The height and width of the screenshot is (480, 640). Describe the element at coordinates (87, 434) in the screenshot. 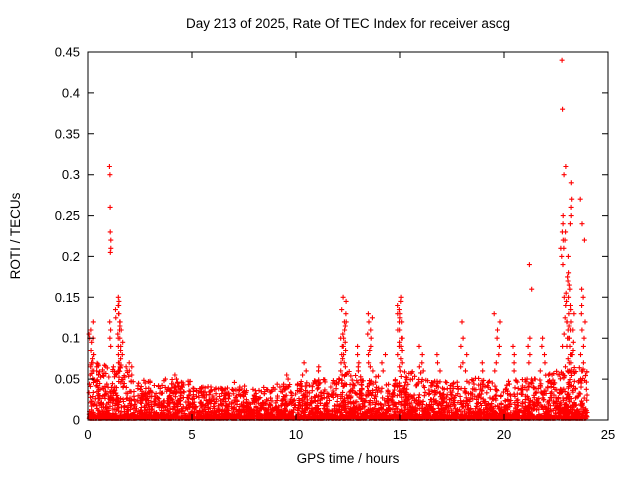

I see `x-tick-label: 0` at that location.